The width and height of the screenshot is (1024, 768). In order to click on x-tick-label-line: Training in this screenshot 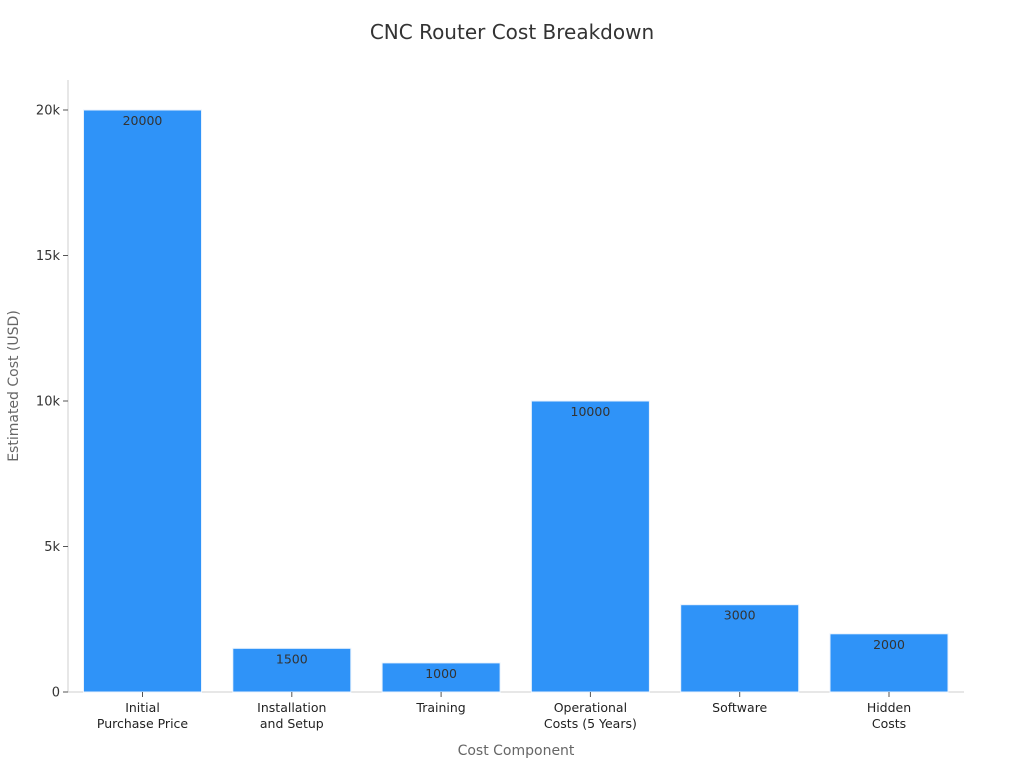, I will do `click(440, 707)`.